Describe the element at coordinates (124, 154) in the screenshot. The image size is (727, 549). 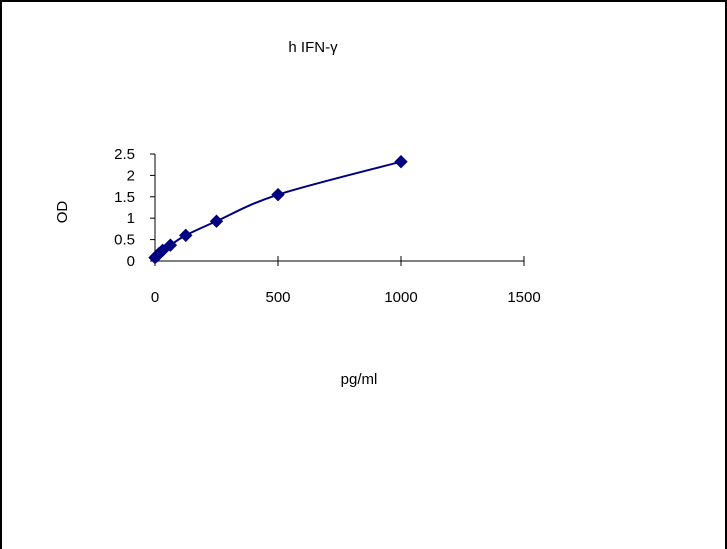
I see `y-tick-label: 2.5` at that location.